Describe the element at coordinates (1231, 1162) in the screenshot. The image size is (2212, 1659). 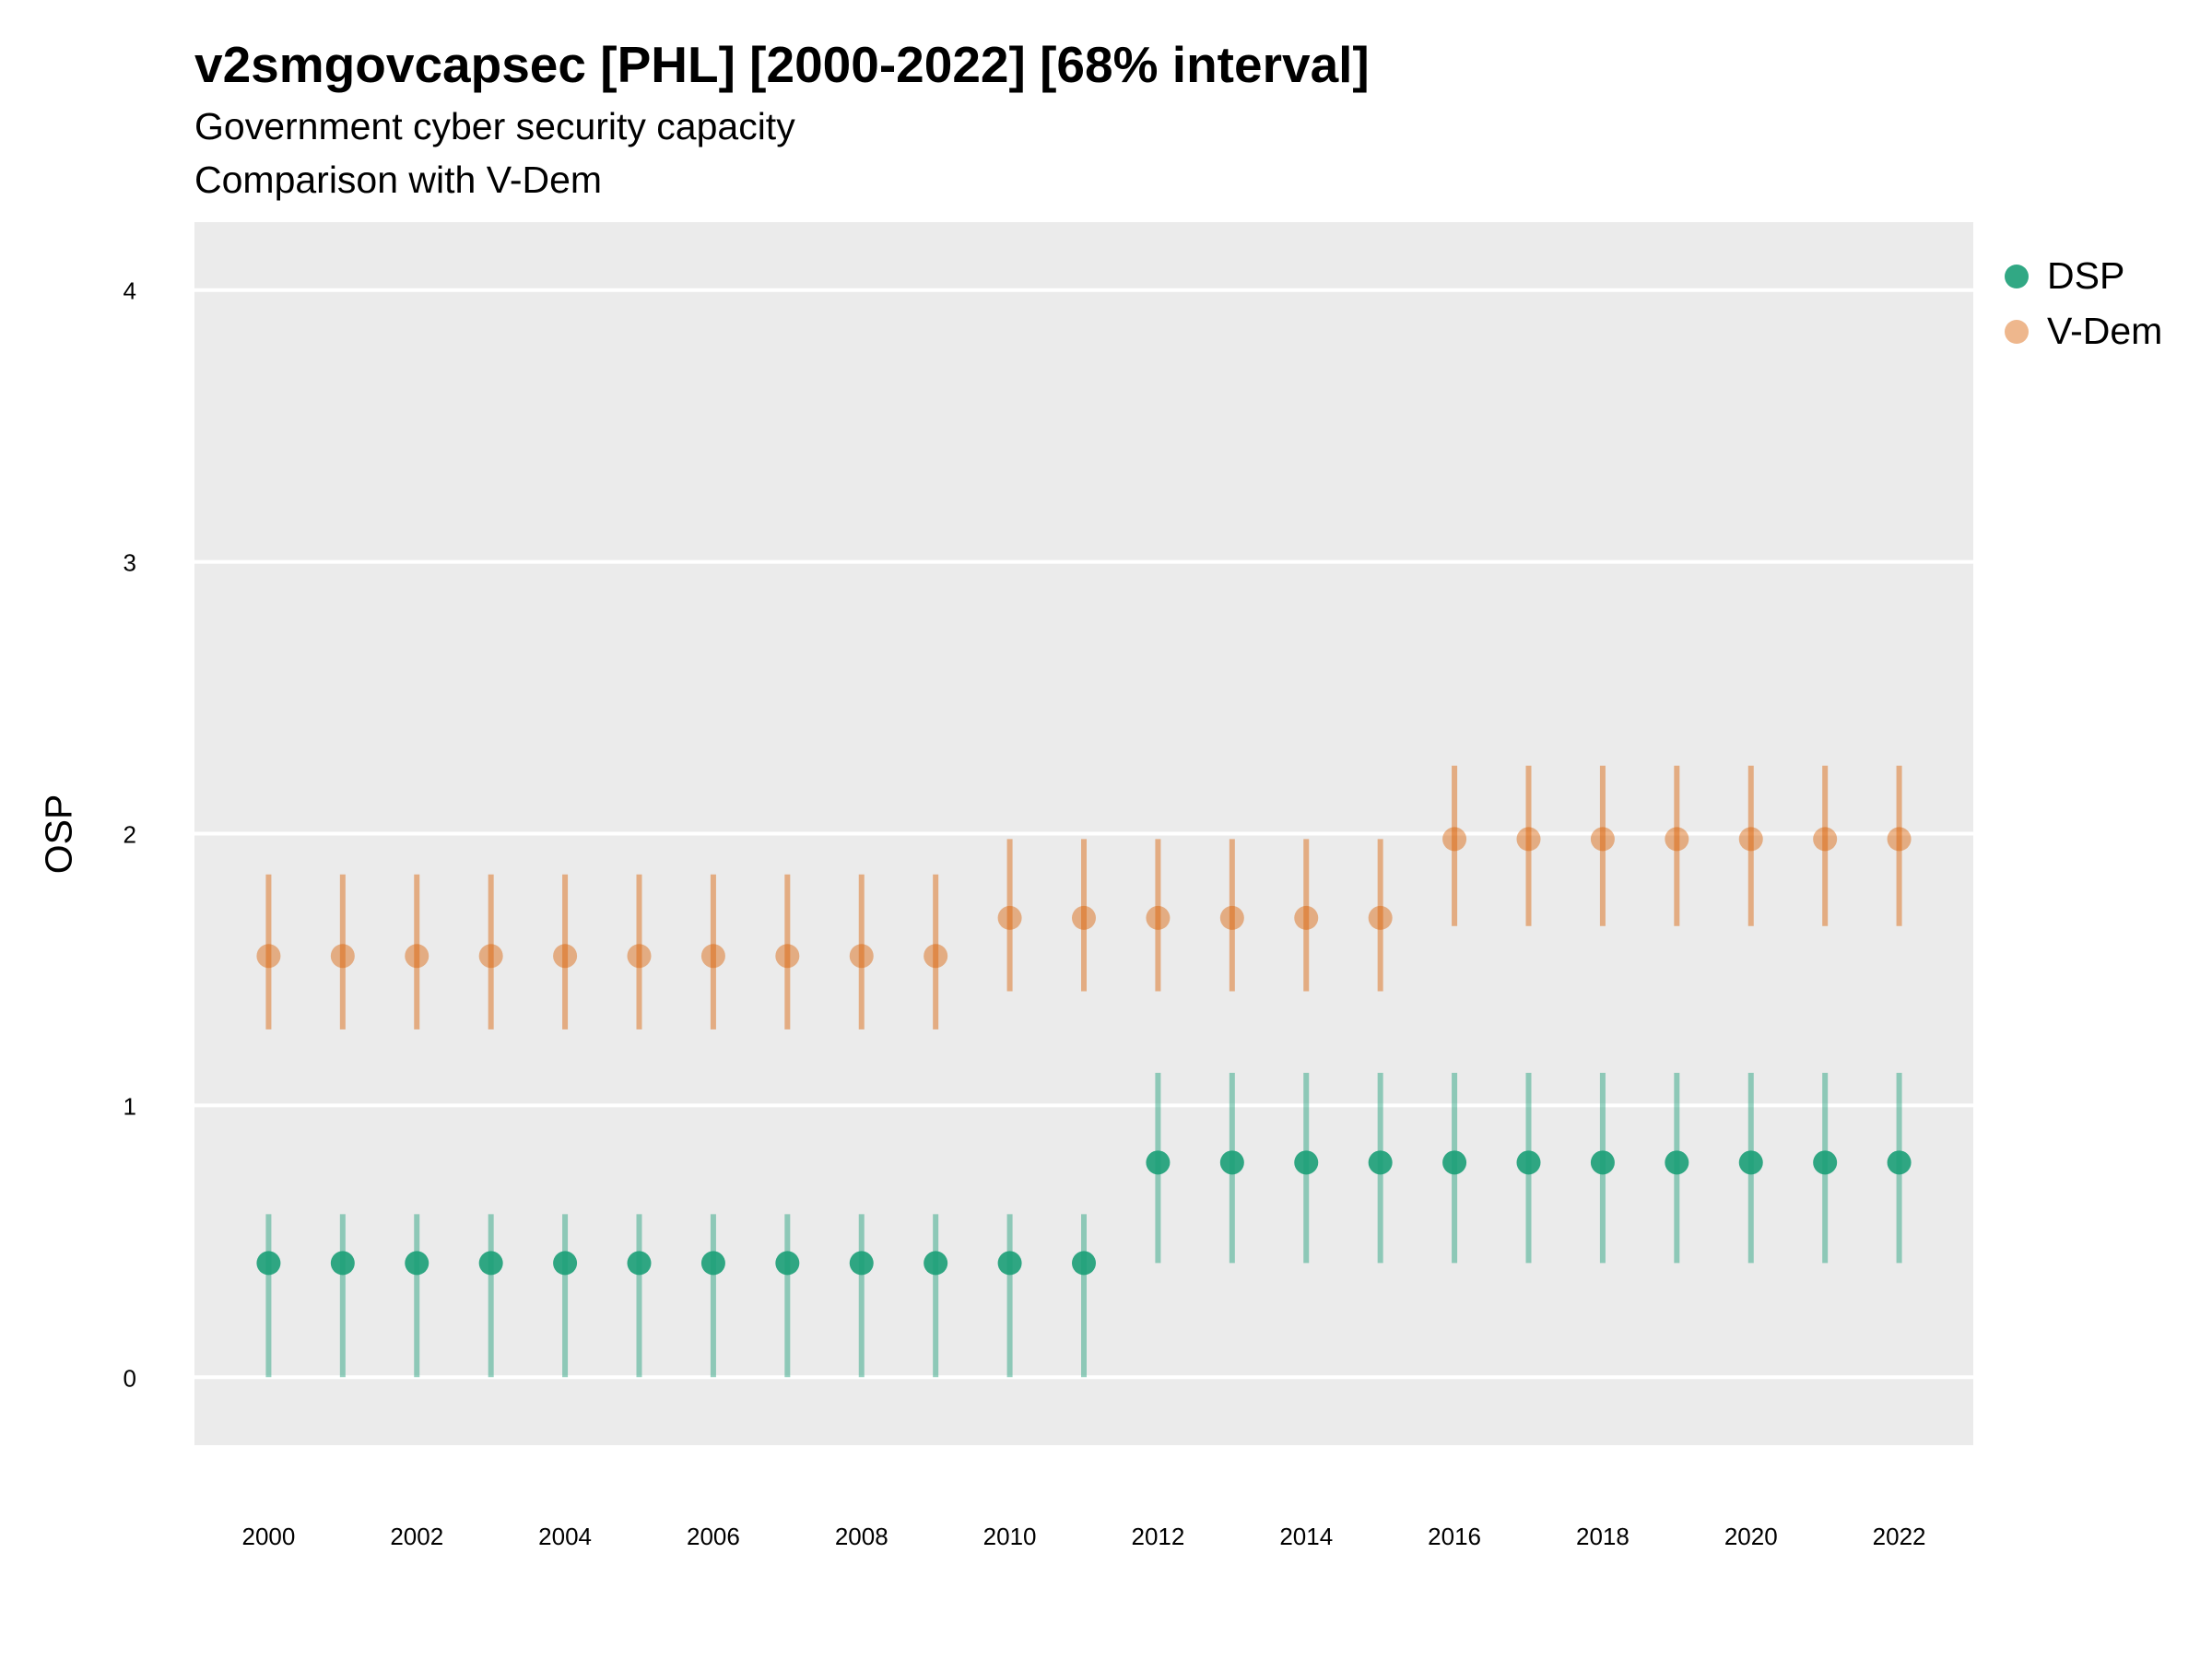
I see `point-dsp-2013` at that location.